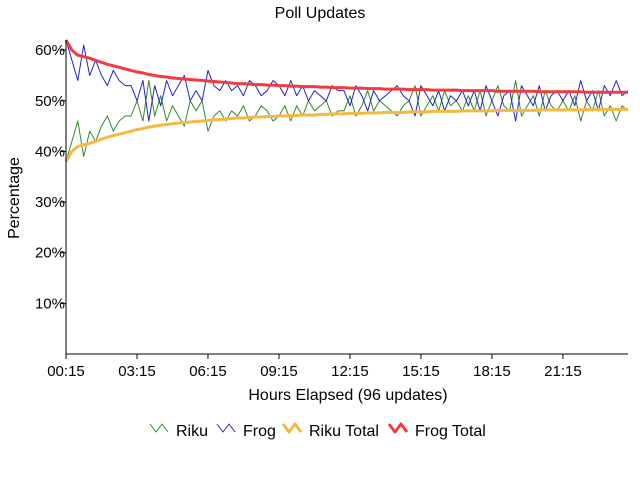 The height and width of the screenshot is (480, 640). What do you see at coordinates (259, 431) in the screenshot?
I see `legend-label: Frog` at bounding box center [259, 431].